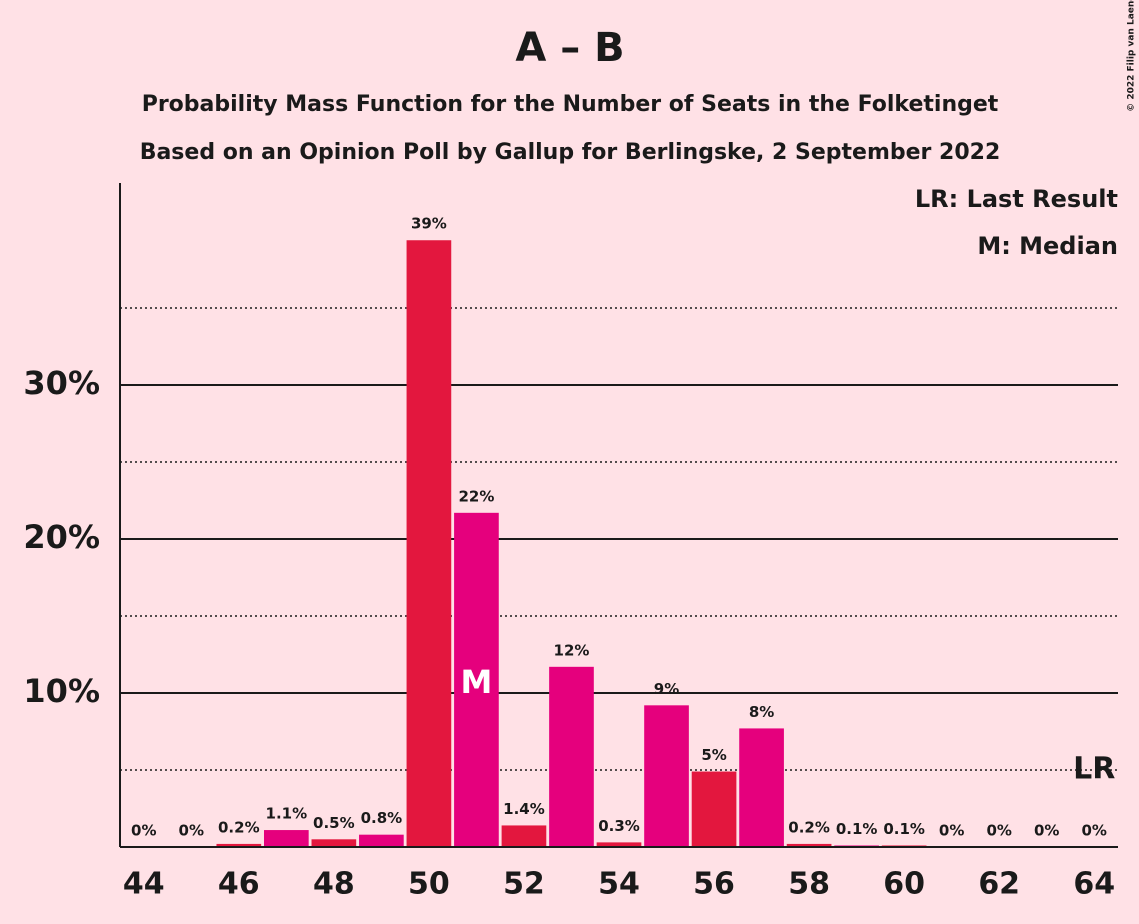  Describe the element at coordinates (476, 496) in the screenshot. I see `value-label: 22%` at that location.